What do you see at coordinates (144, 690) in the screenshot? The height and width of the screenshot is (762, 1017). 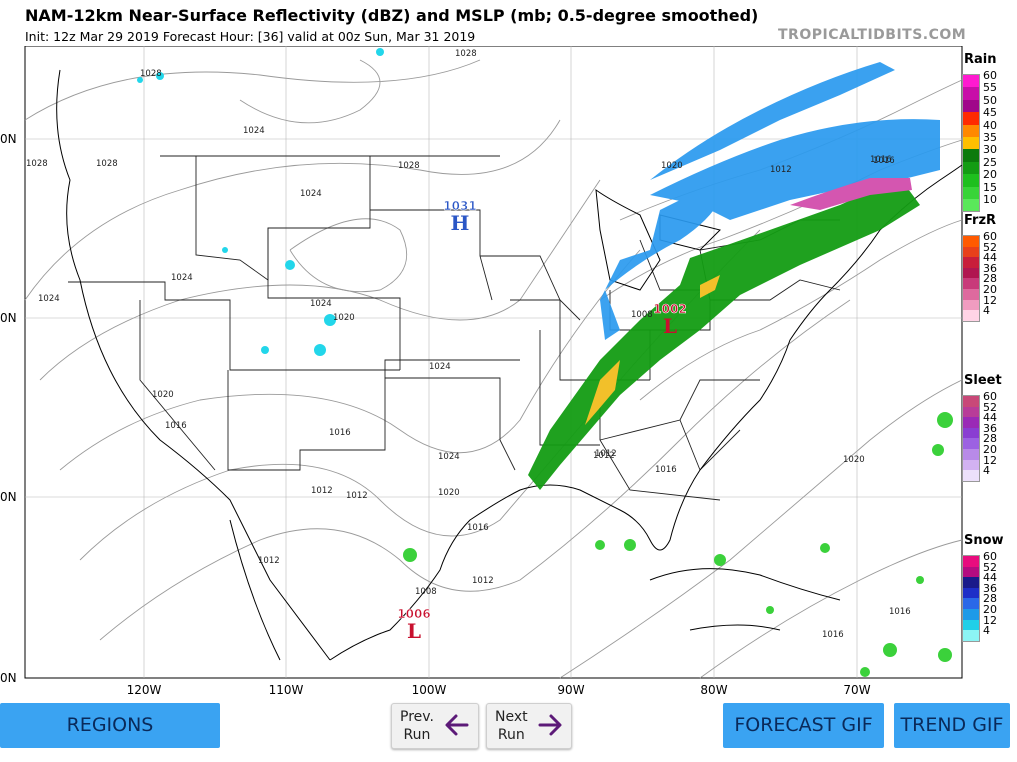 I see `lon-label: 120W` at bounding box center [144, 690].